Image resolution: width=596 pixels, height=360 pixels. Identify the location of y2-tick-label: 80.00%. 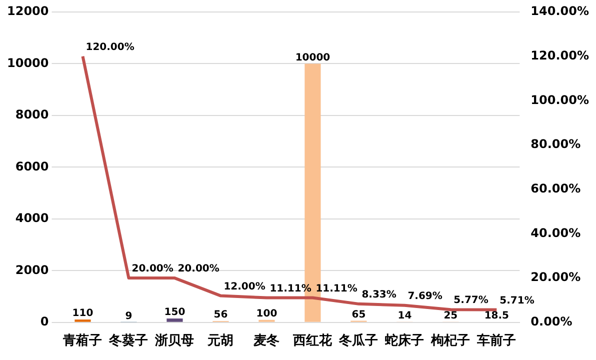
(555, 144).